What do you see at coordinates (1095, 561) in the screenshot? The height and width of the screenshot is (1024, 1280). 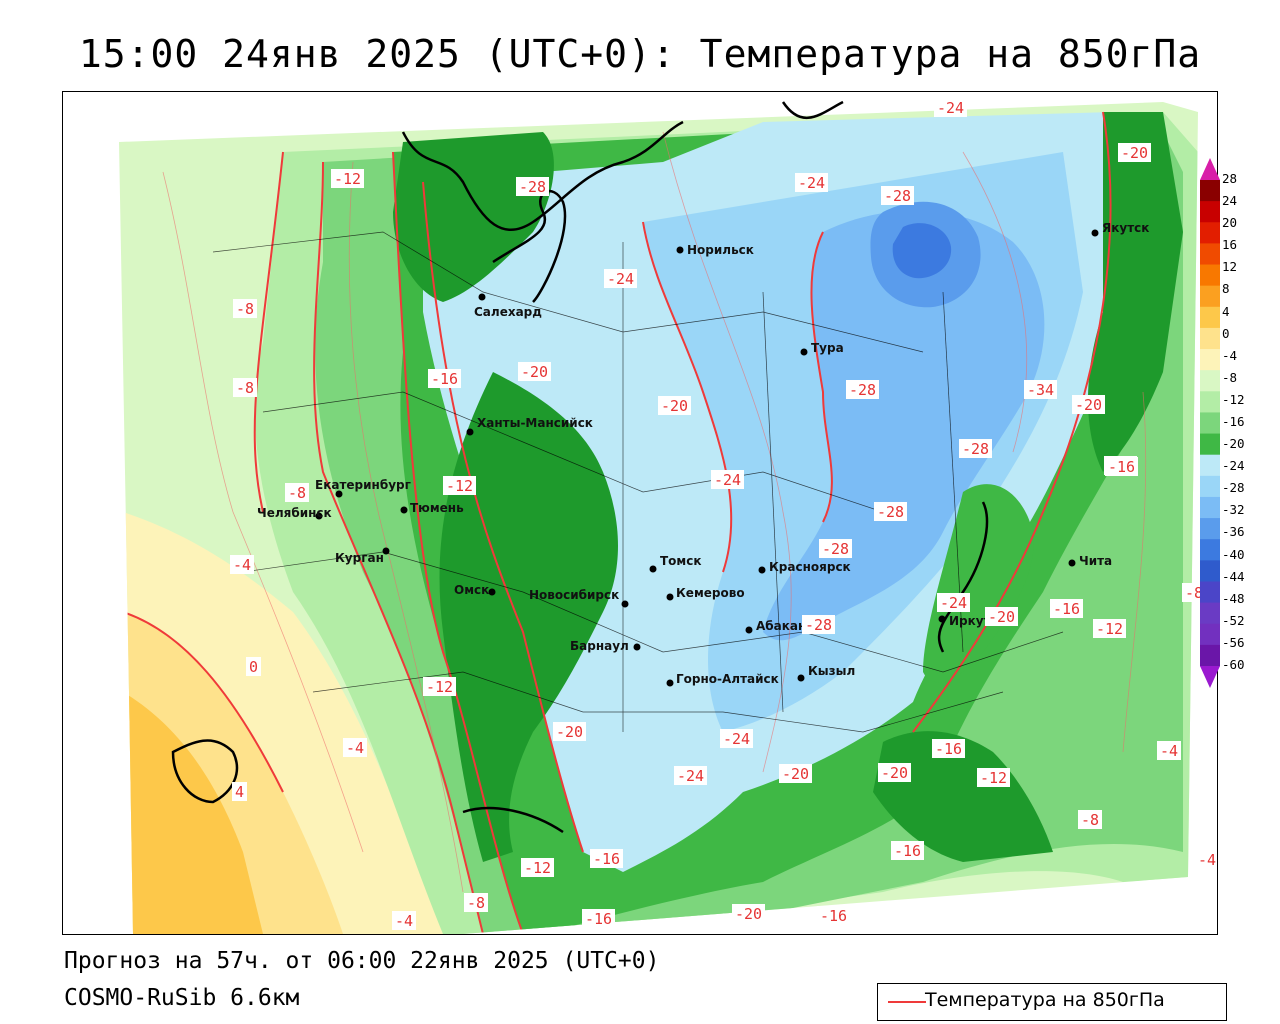 I see `city-label-chita: Чита` at bounding box center [1095, 561].